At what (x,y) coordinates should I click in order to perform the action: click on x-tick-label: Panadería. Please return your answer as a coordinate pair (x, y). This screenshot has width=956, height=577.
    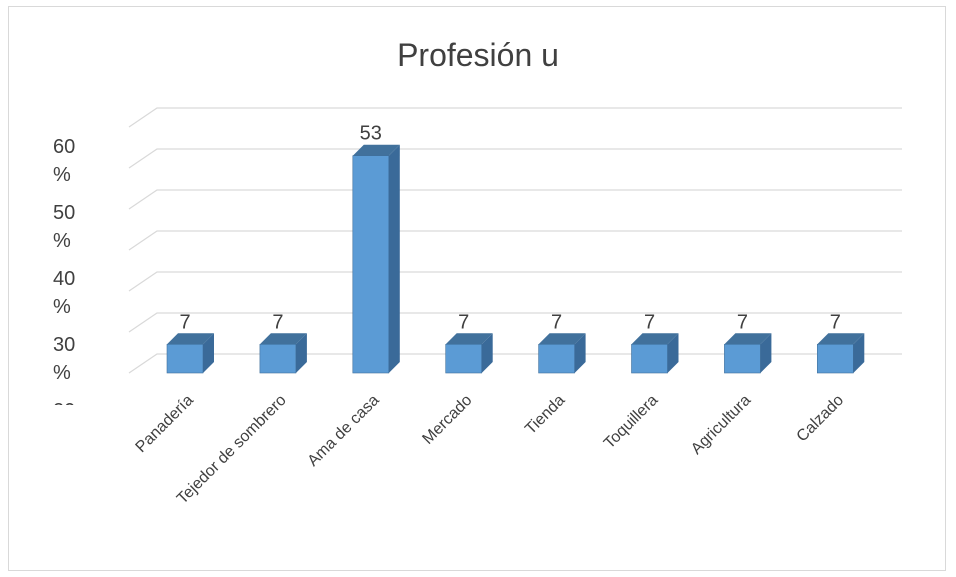
    Looking at the image, I should click on (165, 424).